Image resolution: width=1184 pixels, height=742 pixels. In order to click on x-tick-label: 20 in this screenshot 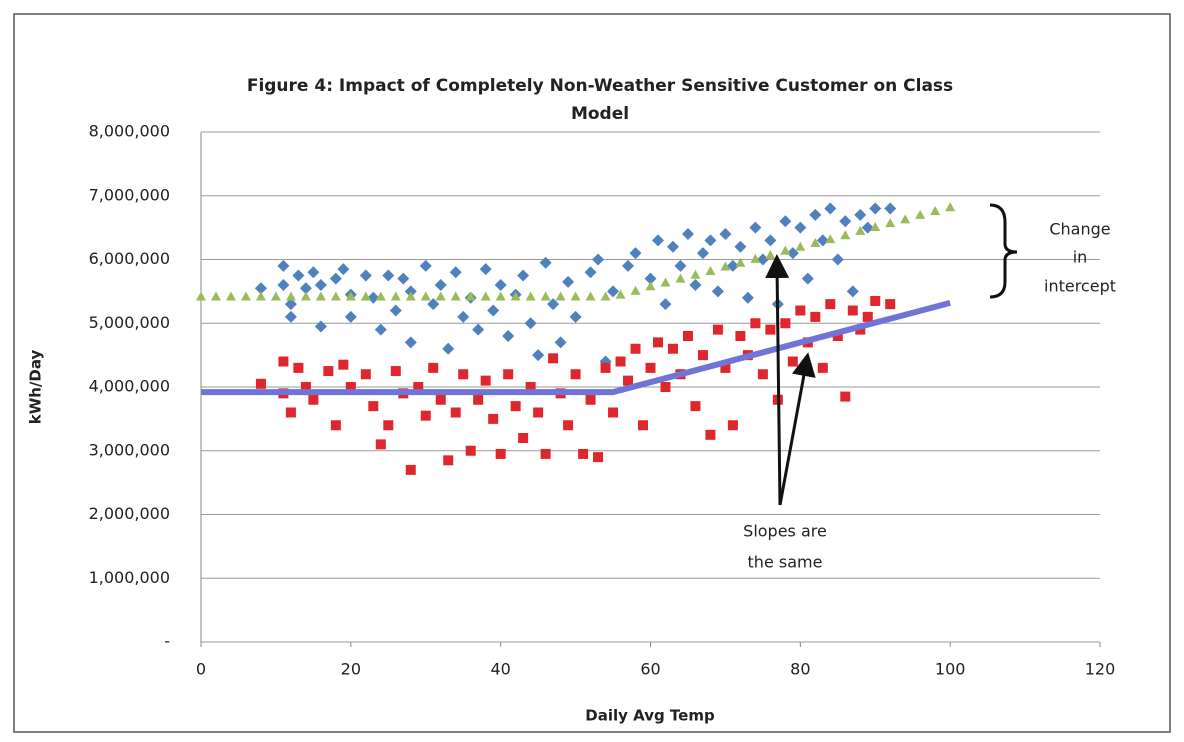, I will do `click(351, 669)`.